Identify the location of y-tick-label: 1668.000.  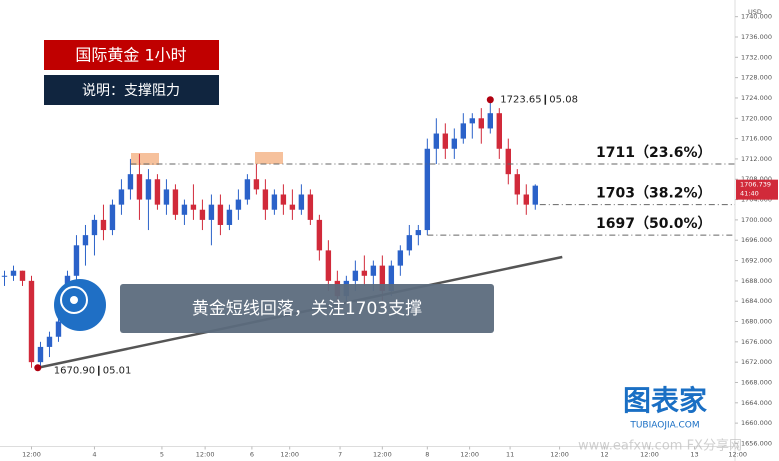
(756, 382).